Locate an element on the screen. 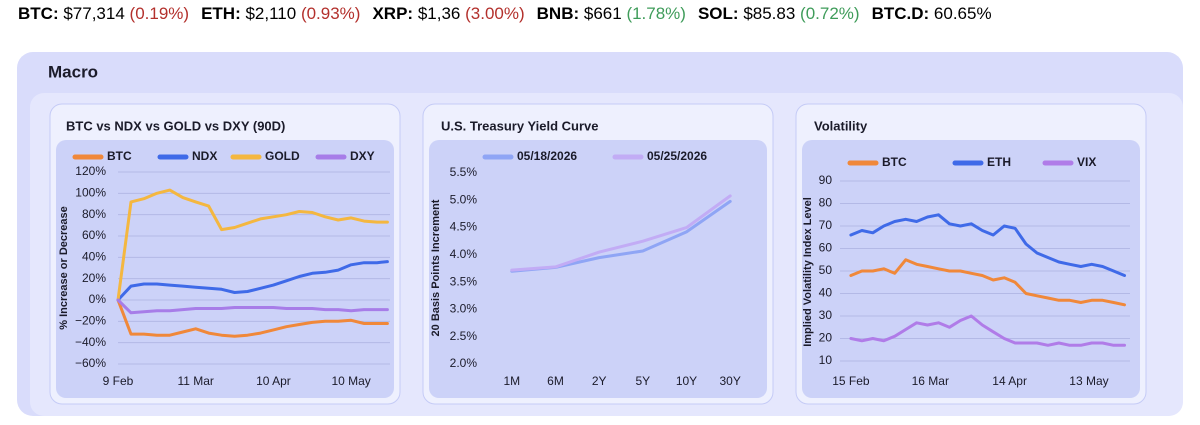 The image size is (1200, 425). x-tick-label: 15 Feb is located at coordinates (851, 381).